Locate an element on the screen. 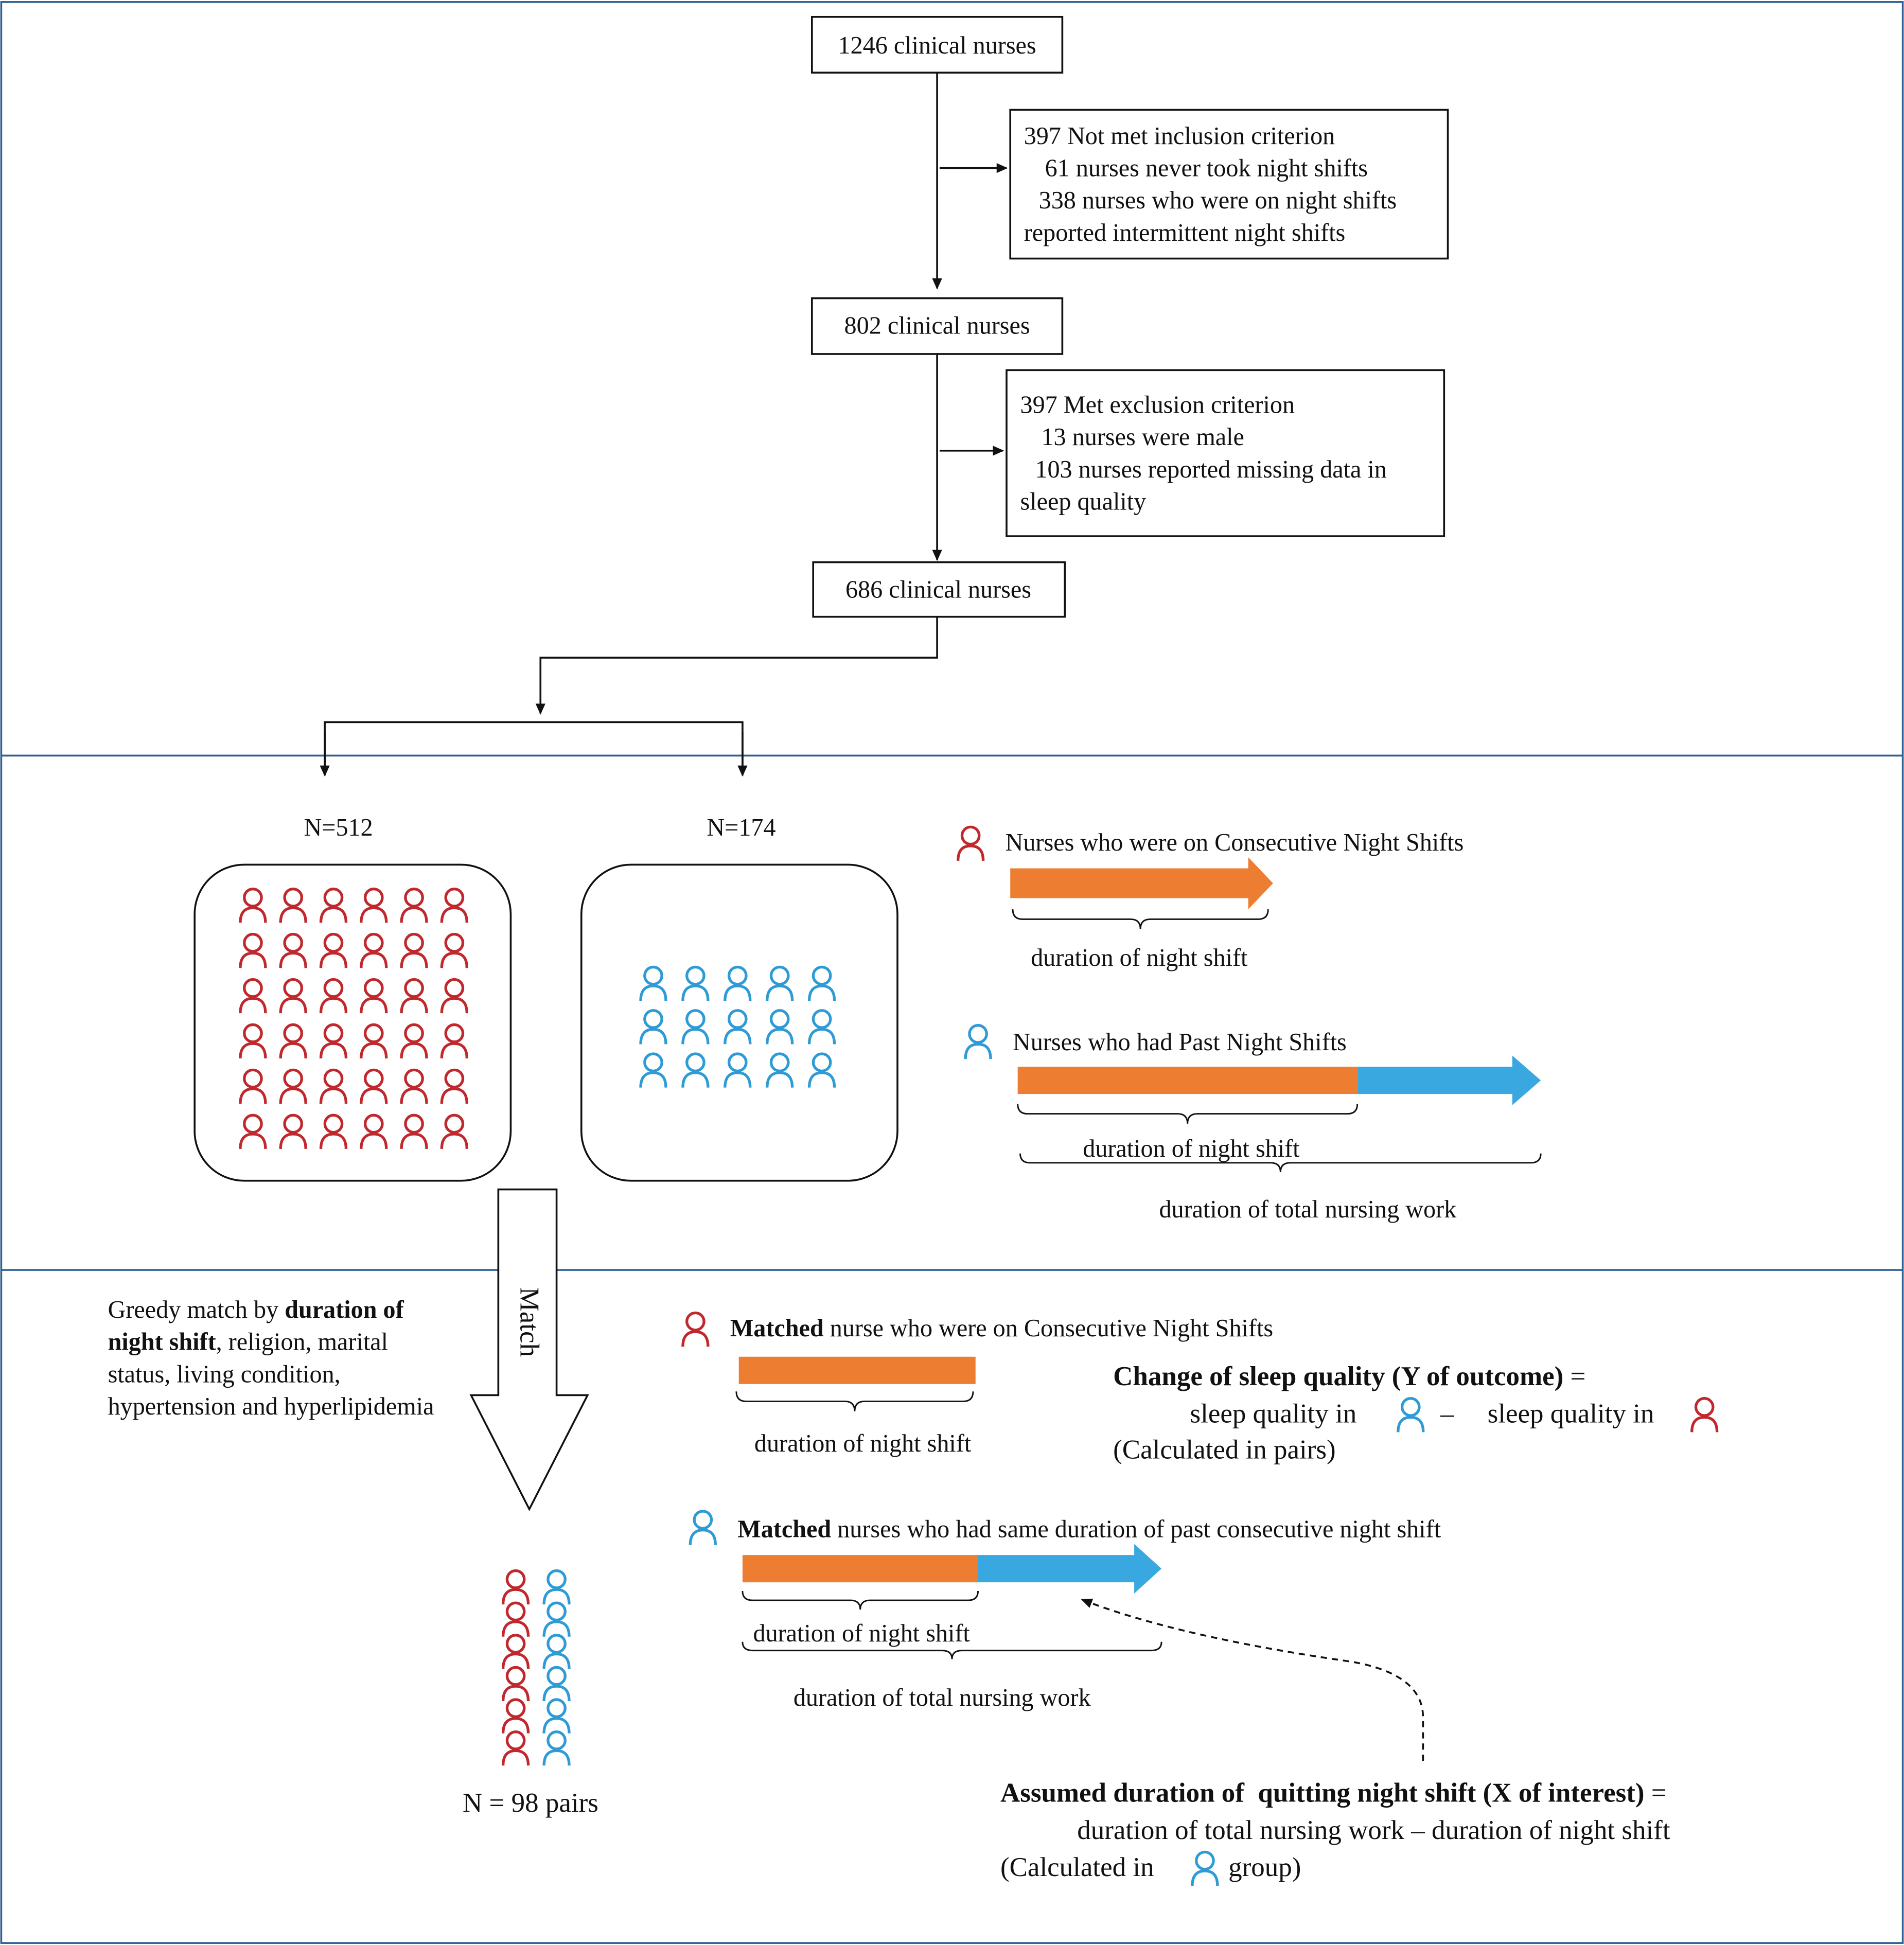  criteria-line: night shift, religion, marital is located at coordinates (248, 1343).